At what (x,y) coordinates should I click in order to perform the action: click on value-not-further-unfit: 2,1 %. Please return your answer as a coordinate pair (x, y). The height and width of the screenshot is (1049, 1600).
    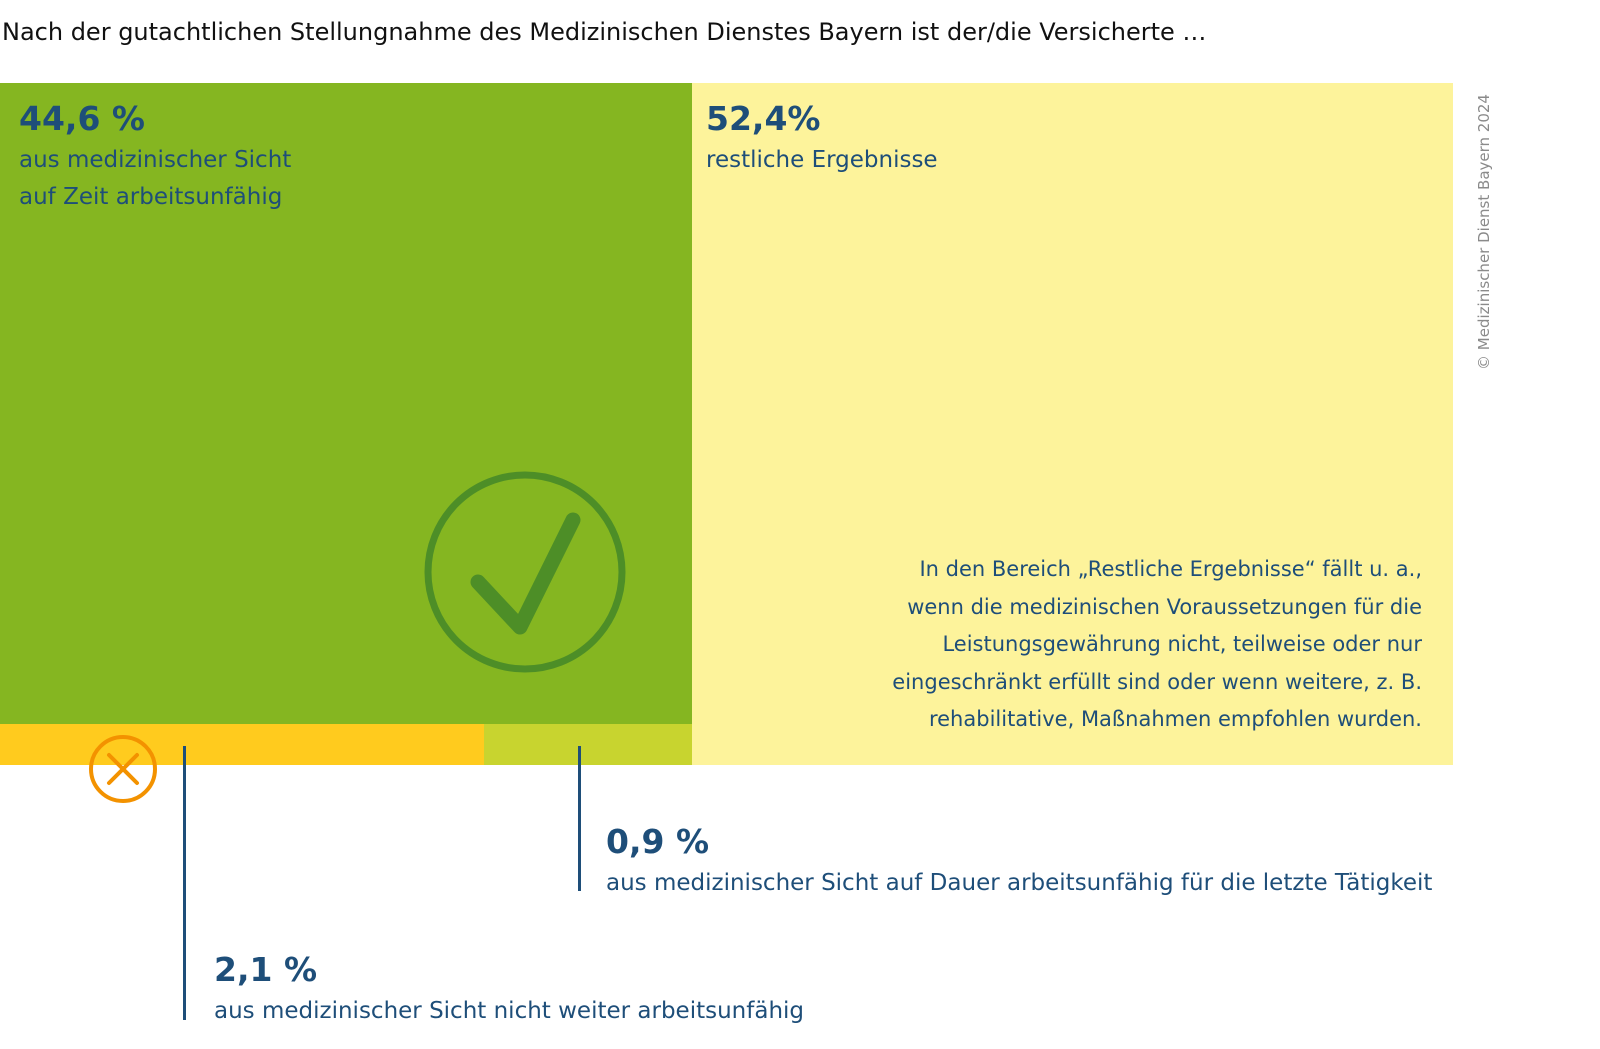
    Looking at the image, I should click on (266, 969).